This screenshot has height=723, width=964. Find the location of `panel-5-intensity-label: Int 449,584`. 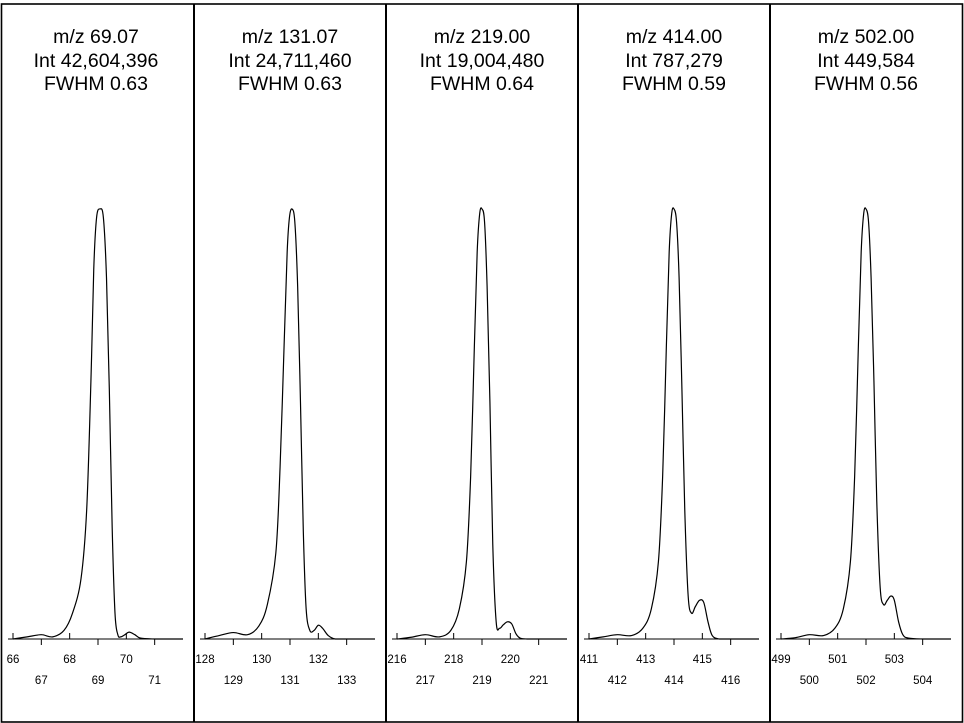

panel-5-intensity-label: Int 449,584 is located at coordinates (866, 60).